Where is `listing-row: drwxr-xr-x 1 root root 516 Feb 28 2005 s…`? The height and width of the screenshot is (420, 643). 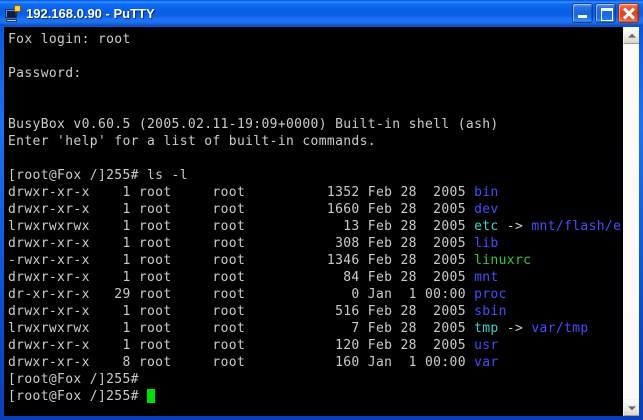 listing-row: drwxr-xr-x 1 root root 516 Feb 28 2005 s… is located at coordinates (315, 311).